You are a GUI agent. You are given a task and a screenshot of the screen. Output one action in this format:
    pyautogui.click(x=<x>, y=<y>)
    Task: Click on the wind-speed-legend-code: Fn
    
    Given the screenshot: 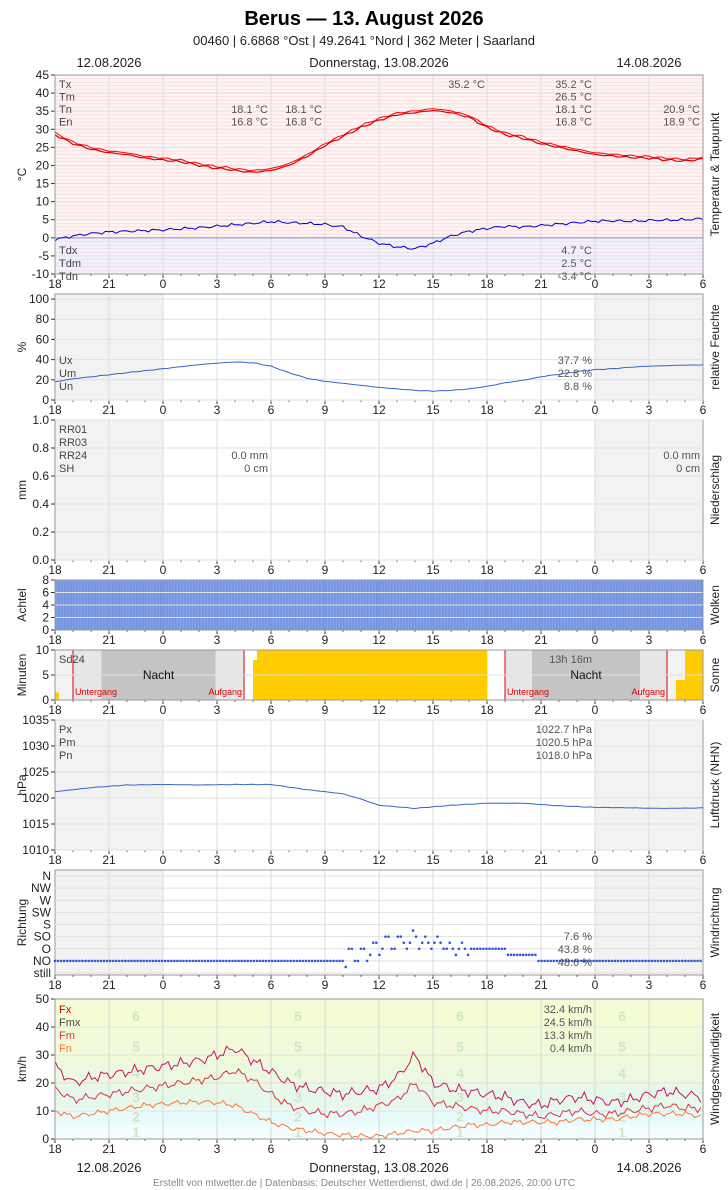 What is the action you would take?
    pyautogui.click(x=65, y=1049)
    